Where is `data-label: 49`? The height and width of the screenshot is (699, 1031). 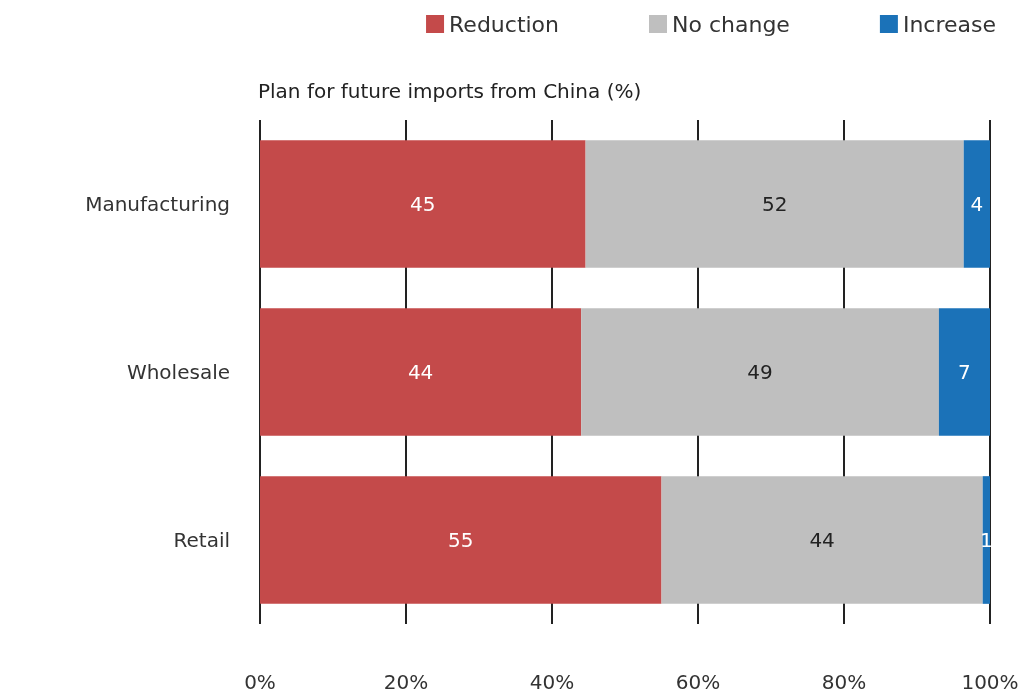
data-label: 49 is located at coordinates (760, 372).